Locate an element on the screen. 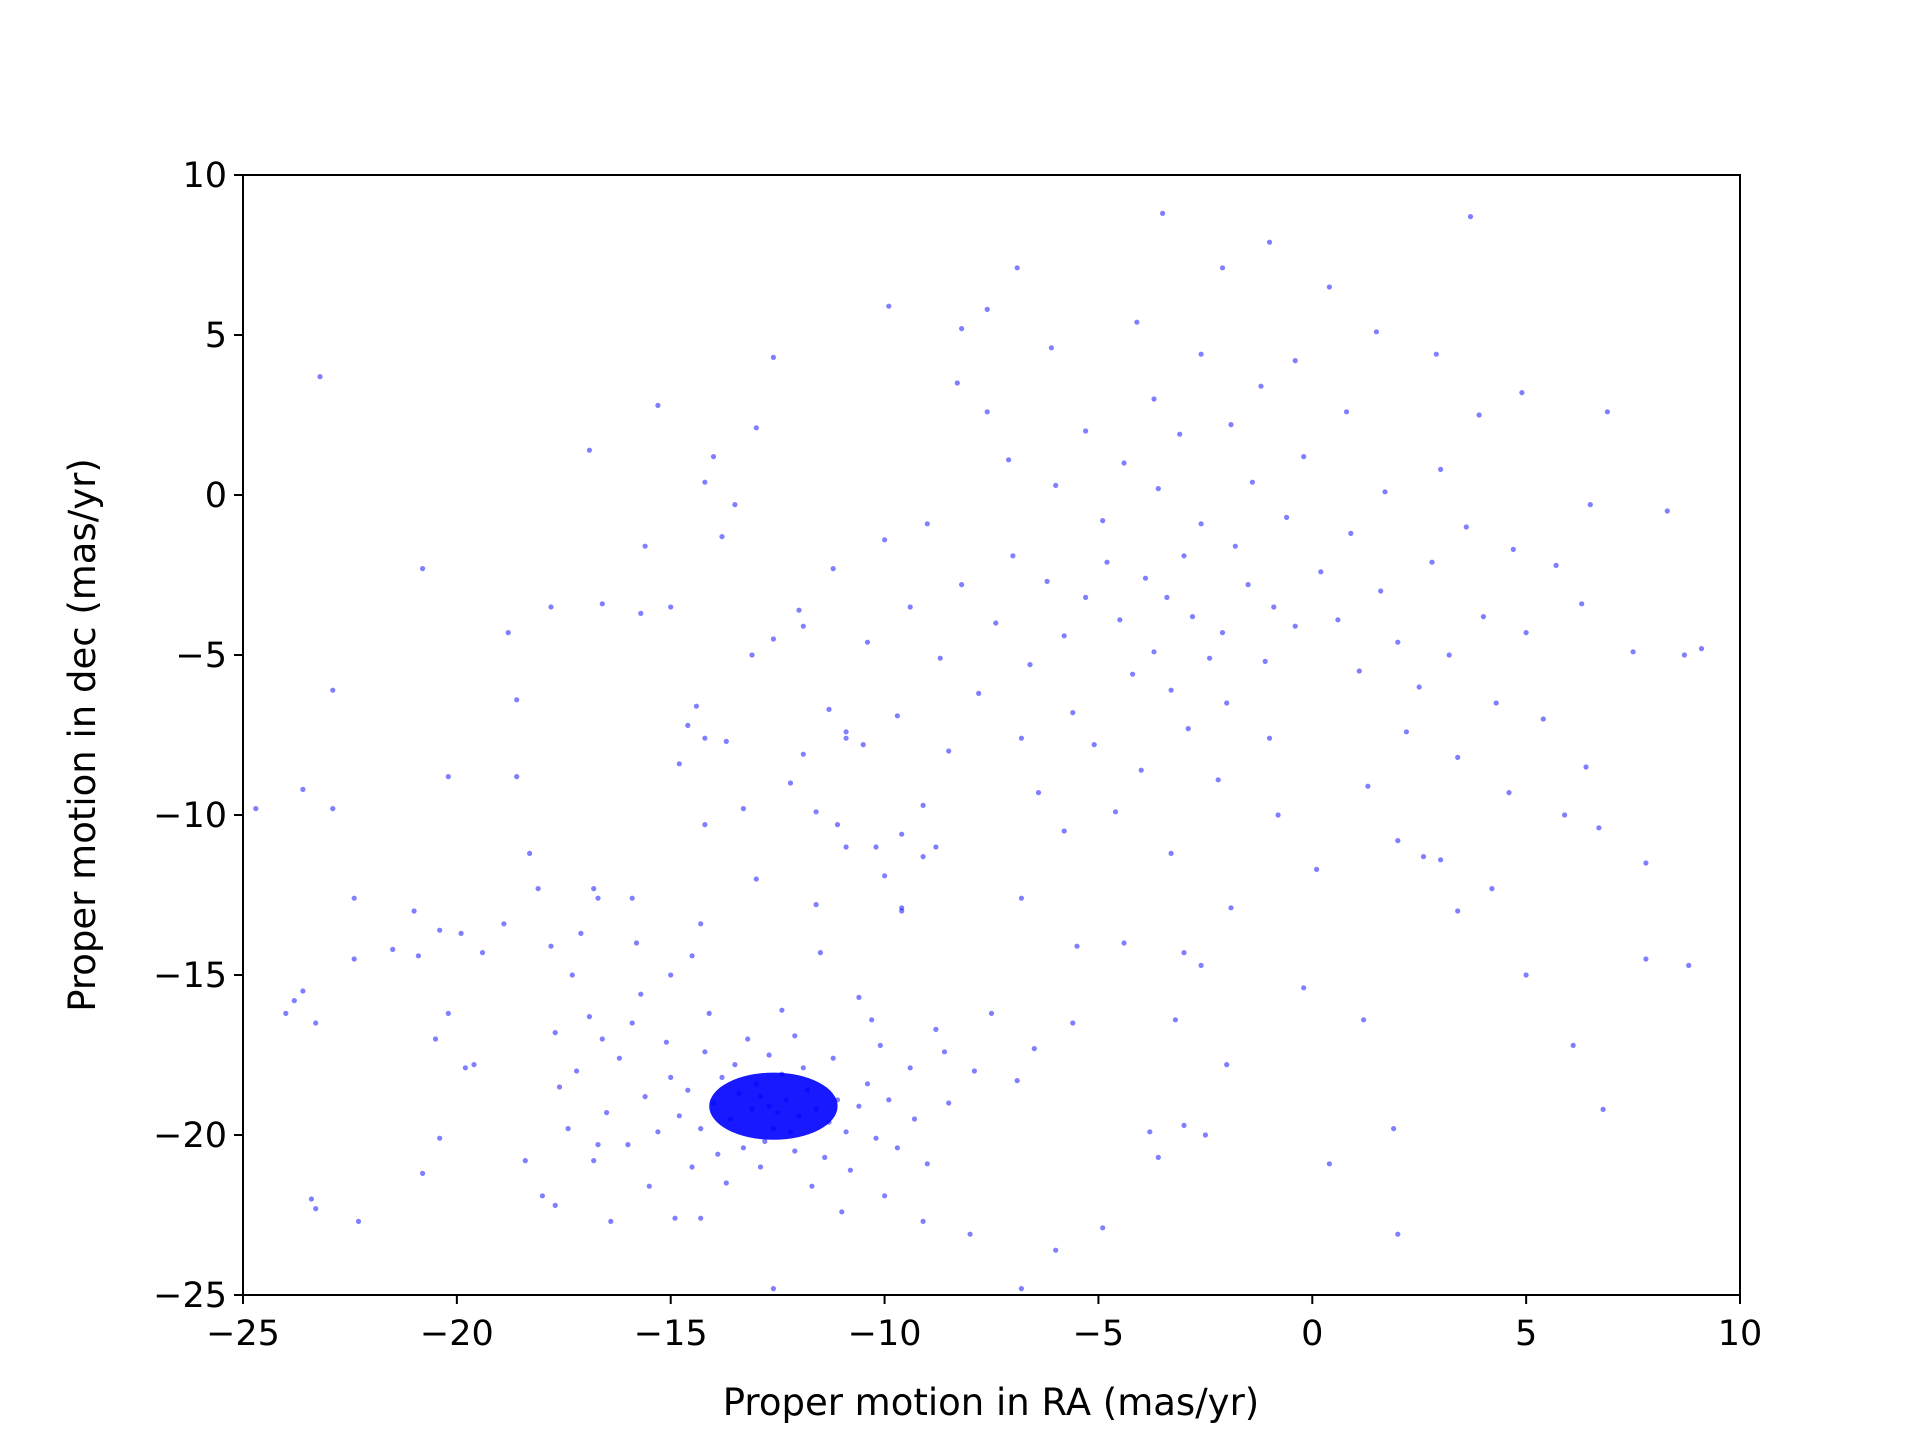  y-tick-label: 5 is located at coordinates (216, 336).